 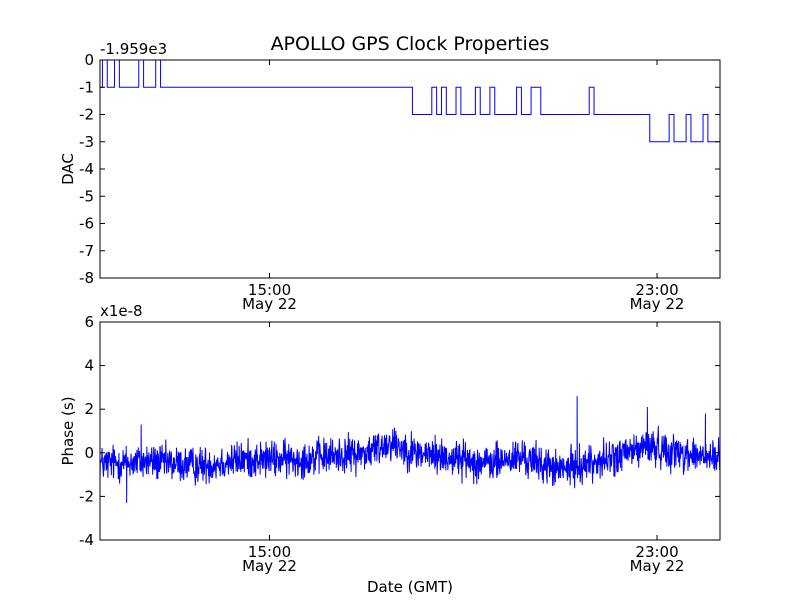 What do you see at coordinates (86, 142) in the screenshot?
I see `dac-ytick-label: -3` at bounding box center [86, 142].